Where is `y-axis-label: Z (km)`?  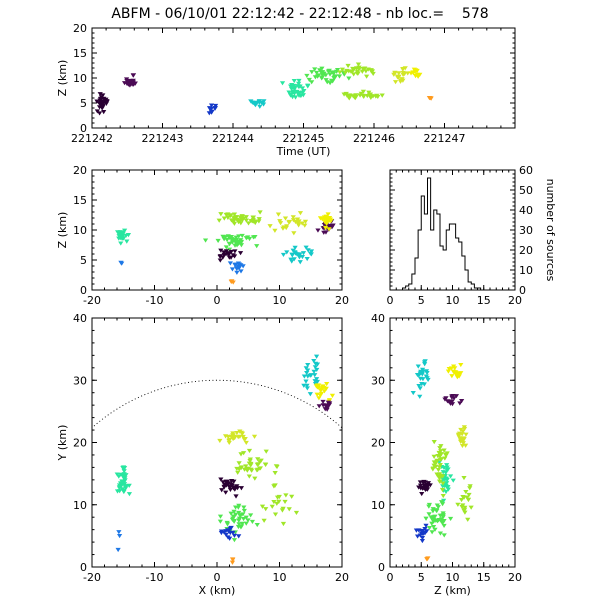 y-axis-label: Z (km) is located at coordinates (62, 230).